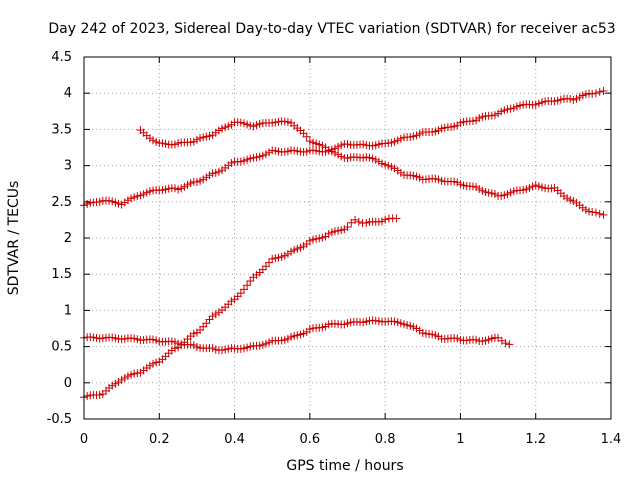  What do you see at coordinates (535, 439) in the screenshot?
I see `x-tick-label: 1.2` at bounding box center [535, 439].